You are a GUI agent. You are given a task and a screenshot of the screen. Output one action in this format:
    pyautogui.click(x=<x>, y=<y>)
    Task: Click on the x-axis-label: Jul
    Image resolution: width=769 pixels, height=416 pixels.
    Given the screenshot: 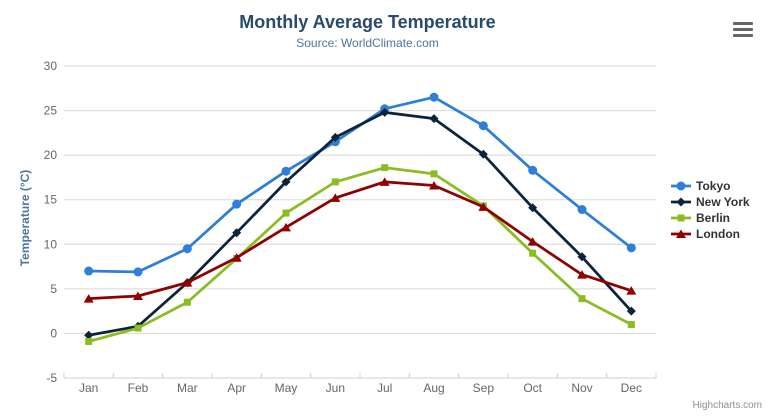 What is the action you would take?
    pyautogui.click(x=384, y=388)
    